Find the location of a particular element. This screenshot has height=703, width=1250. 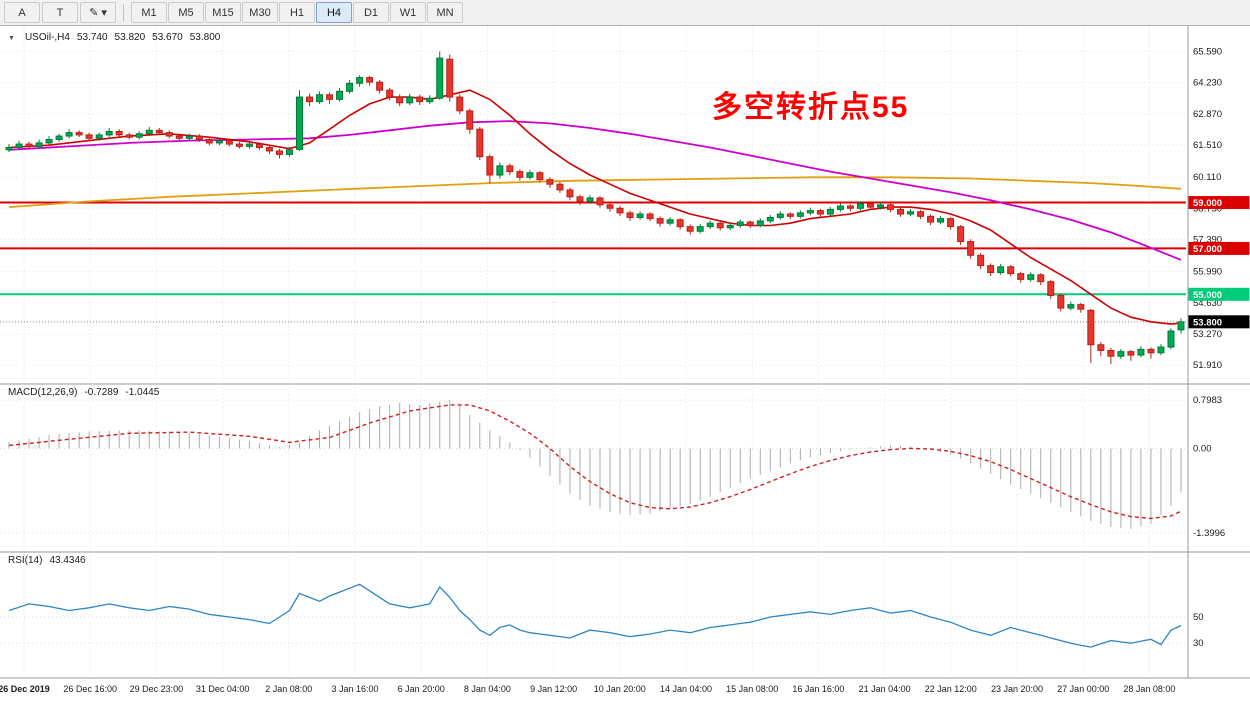

price-tag-59.000: 59.000 is located at coordinates (1219, 203).